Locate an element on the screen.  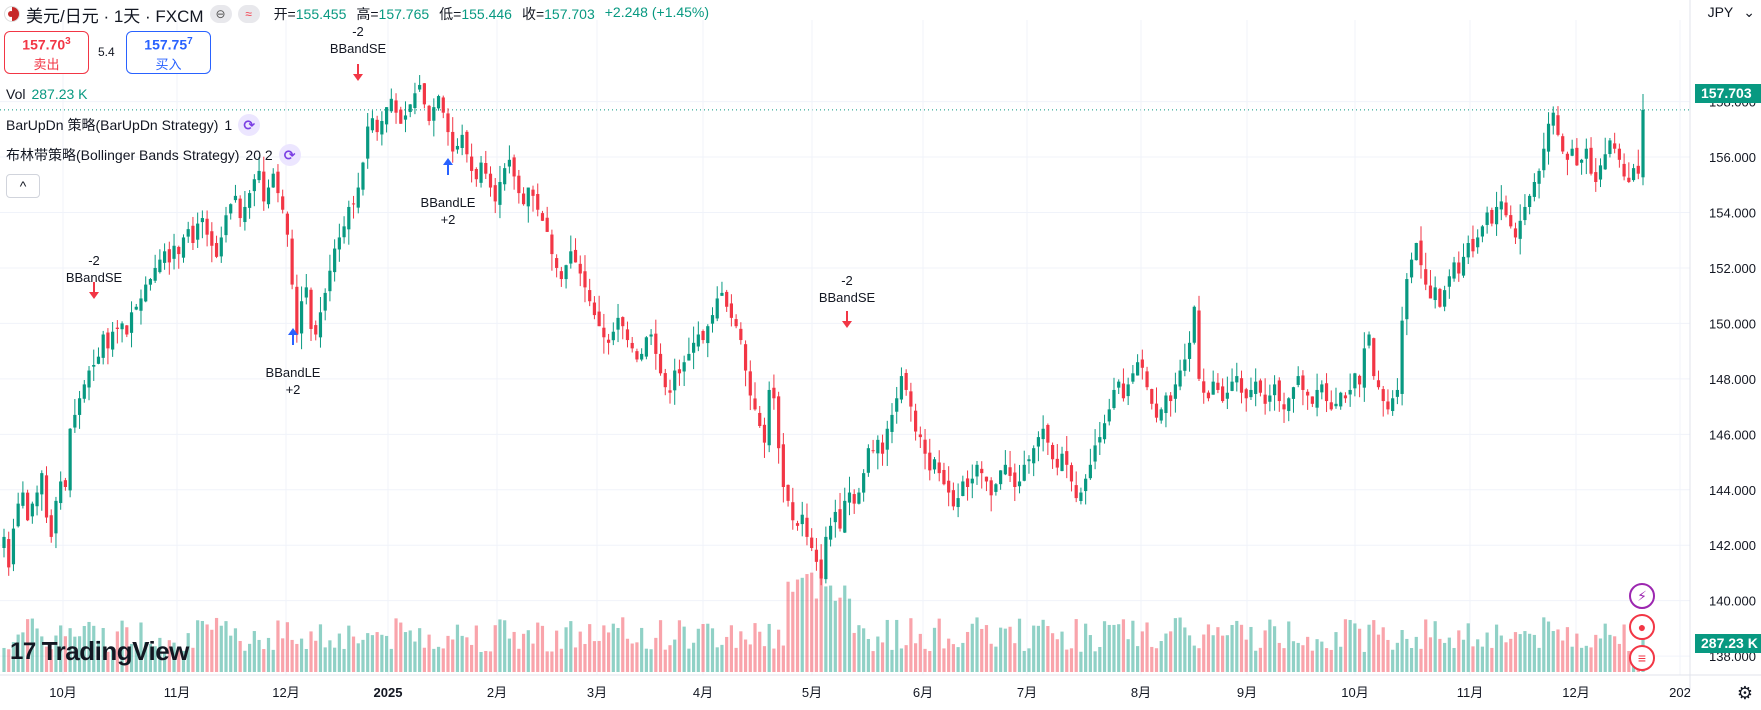
time-tick-label: 12月 is located at coordinates (285, 692).